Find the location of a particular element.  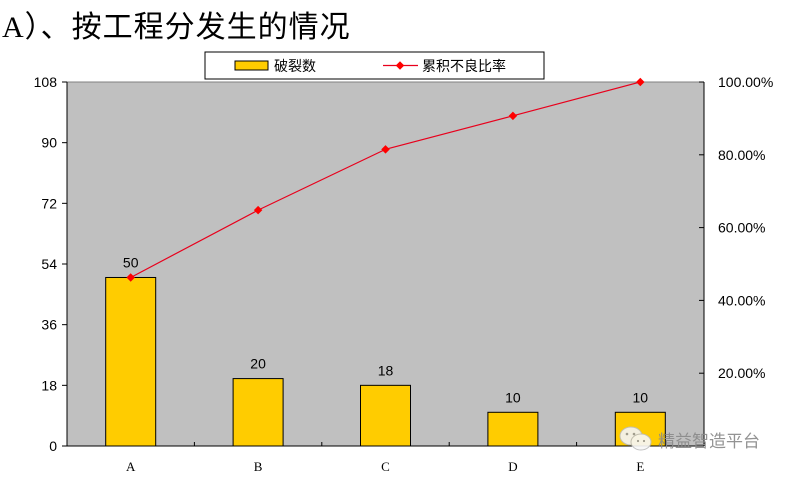

bar-B is located at coordinates (258, 412).